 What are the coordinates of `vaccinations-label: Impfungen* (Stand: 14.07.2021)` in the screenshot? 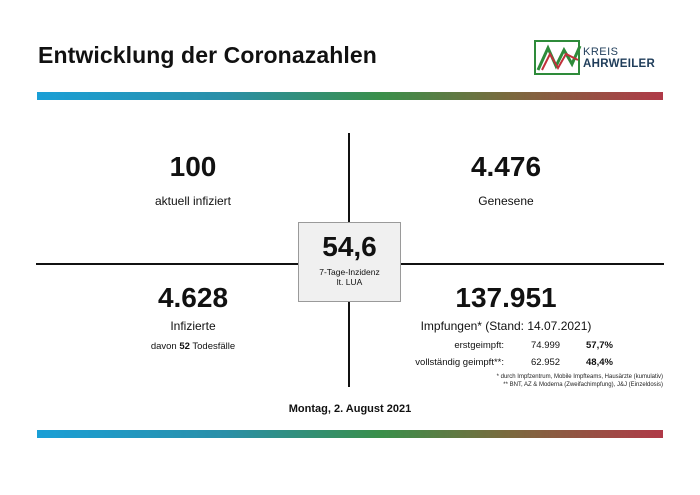 It's located at (506, 326).